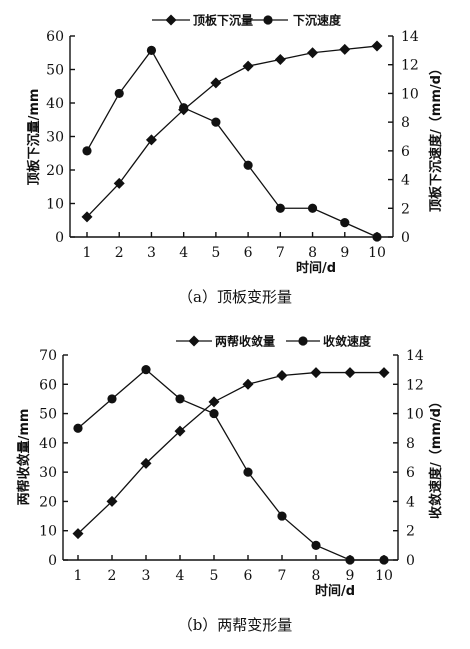 The image size is (470, 649). What do you see at coordinates (223, 20) in the screenshot?
I see `legend-label: 顶板下沉量` at bounding box center [223, 20].